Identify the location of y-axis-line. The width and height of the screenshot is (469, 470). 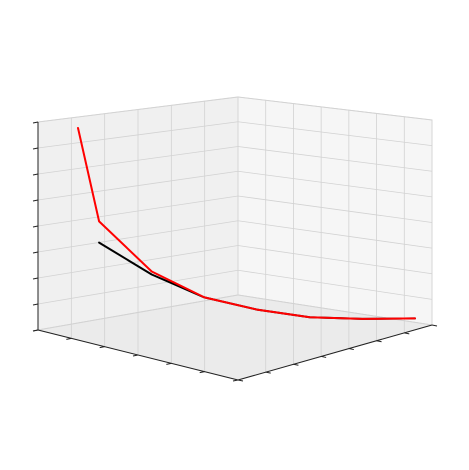
(335, 352).